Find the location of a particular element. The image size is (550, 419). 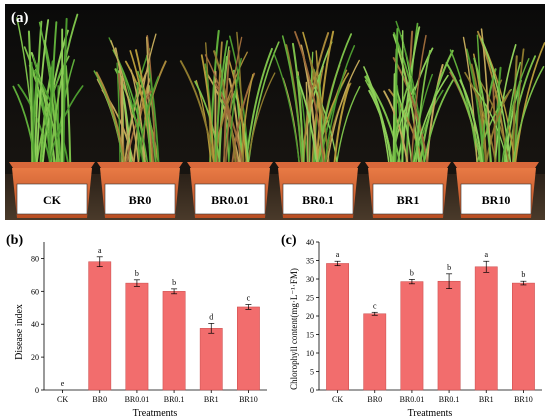

x-tick-label: CK is located at coordinates (62, 399).